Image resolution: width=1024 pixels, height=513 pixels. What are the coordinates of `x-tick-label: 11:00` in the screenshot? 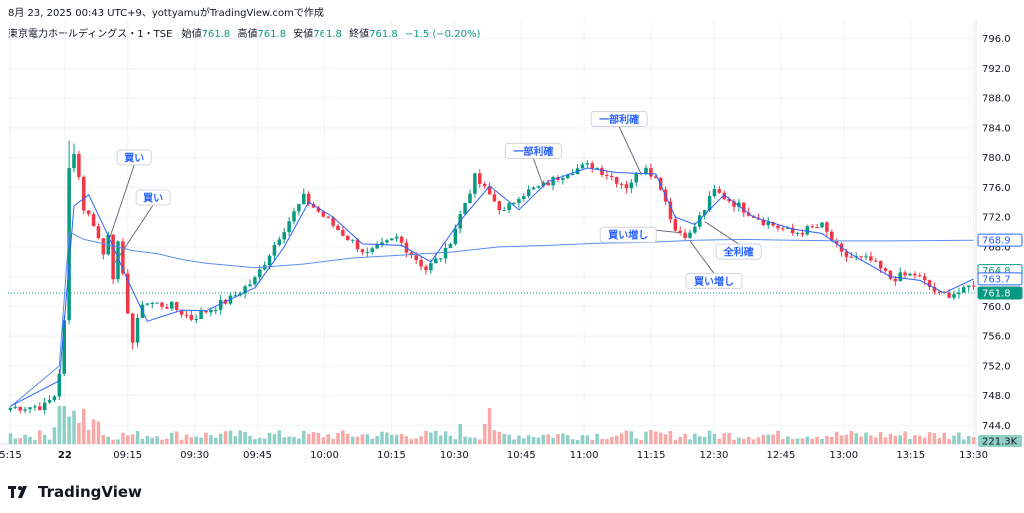 It's located at (584, 455).